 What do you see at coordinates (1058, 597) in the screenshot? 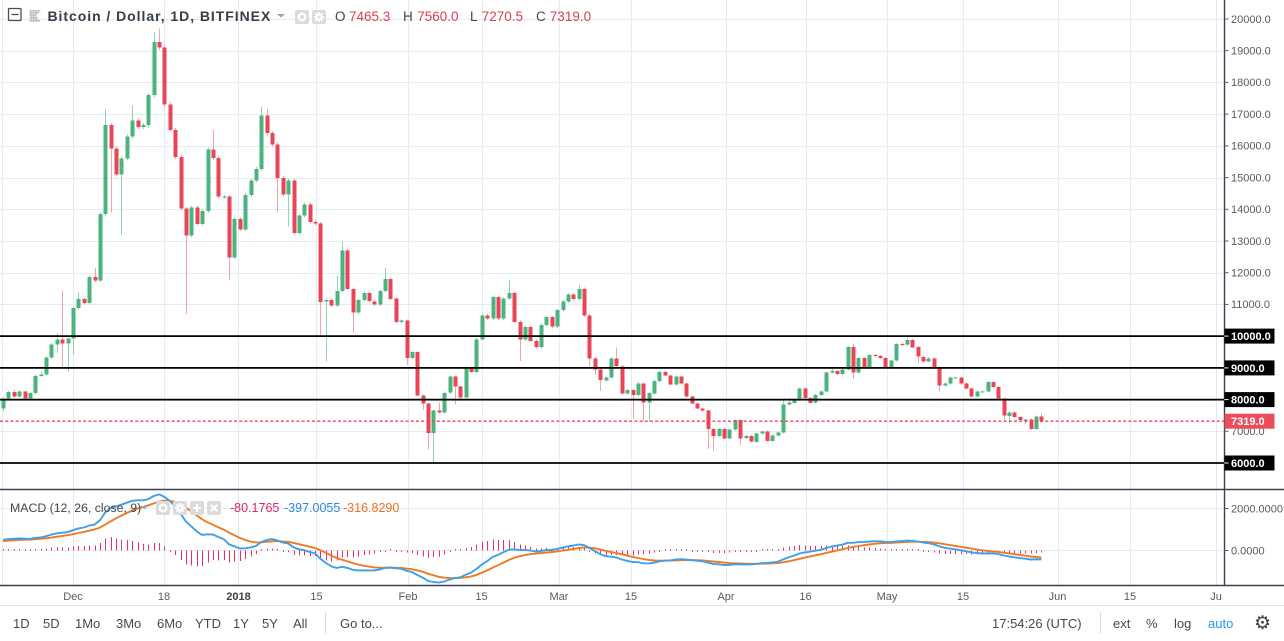
I see `svg-text: Jun` at bounding box center [1058, 597].